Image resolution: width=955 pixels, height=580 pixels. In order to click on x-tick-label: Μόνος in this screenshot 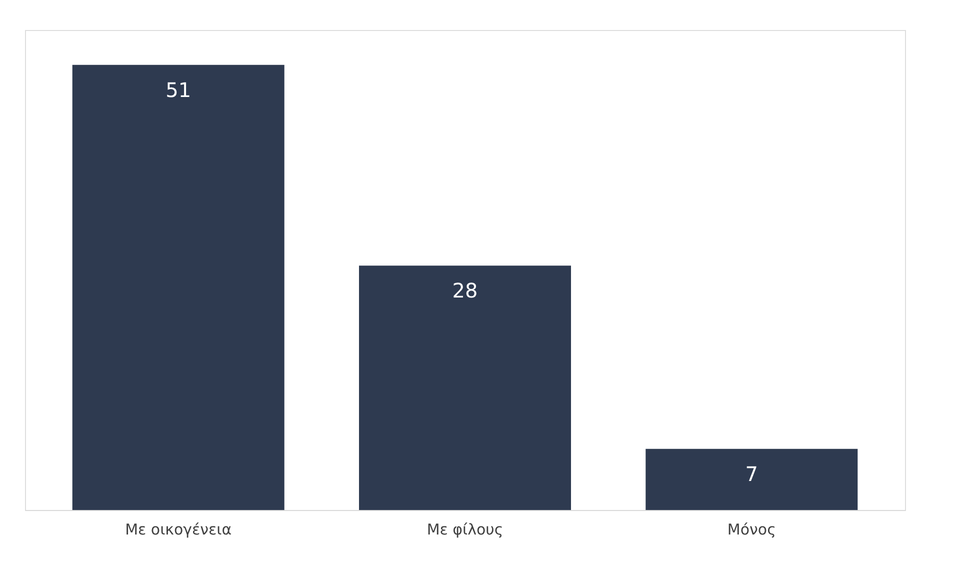, I will do `click(751, 529)`.